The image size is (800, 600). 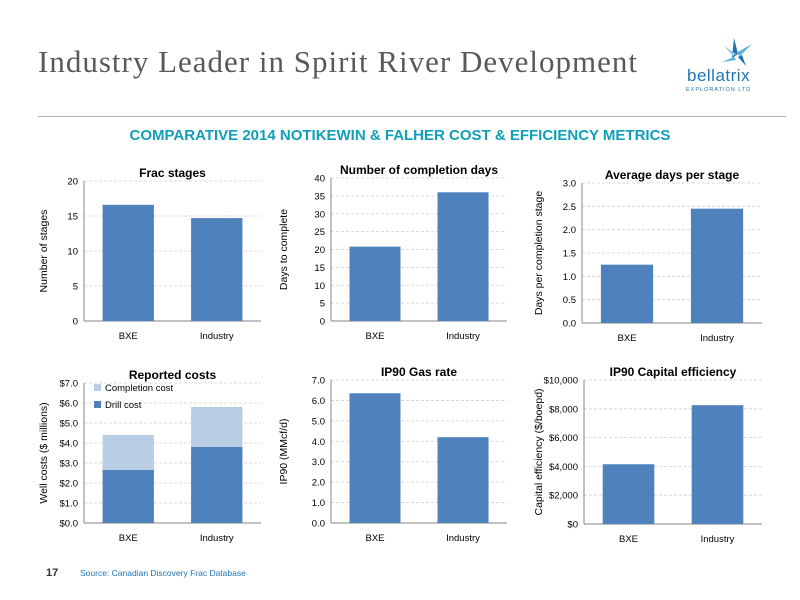 What do you see at coordinates (539, 451) in the screenshot?
I see `y-axis-label: Capital efficiency ($/boepd)` at bounding box center [539, 451].